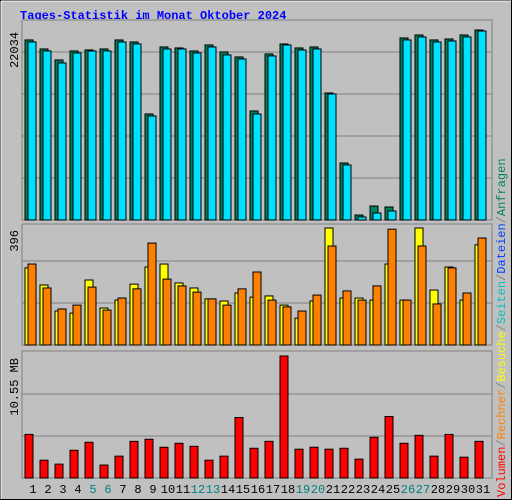  What do you see at coordinates (303, 490) in the screenshot?
I see `x-tick-label: 19` at bounding box center [303, 490].